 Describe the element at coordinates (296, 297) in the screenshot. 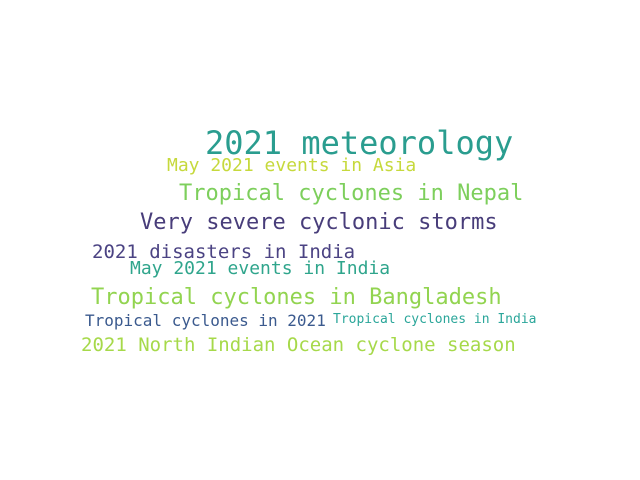

I see `cloud-word: Tropical cyclones in Bangladesh` at that location.